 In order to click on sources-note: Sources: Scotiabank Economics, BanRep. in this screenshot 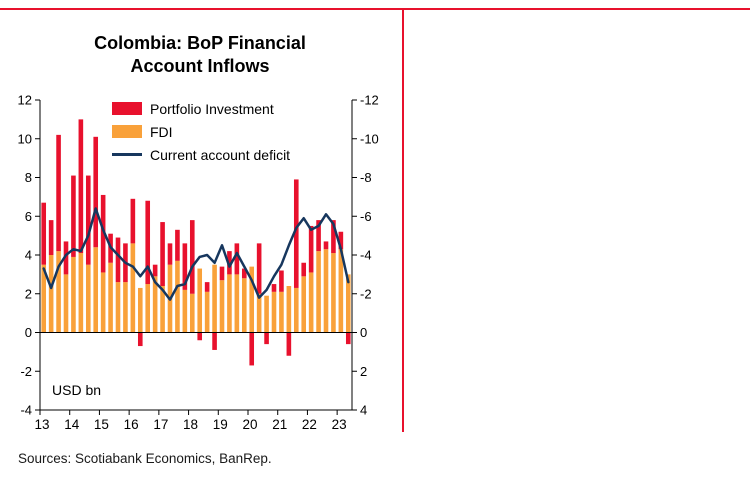, I will do `click(145, 458)`.